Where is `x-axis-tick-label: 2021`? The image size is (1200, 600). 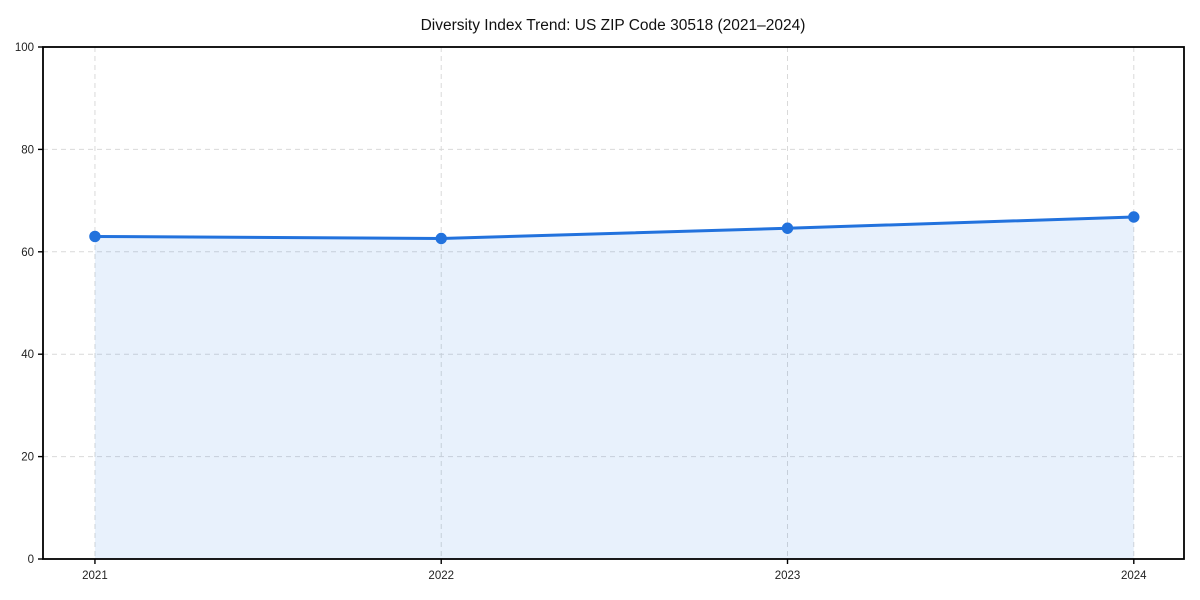 x-axis-tick-label: 2021 is located at coordinates (95, 576).